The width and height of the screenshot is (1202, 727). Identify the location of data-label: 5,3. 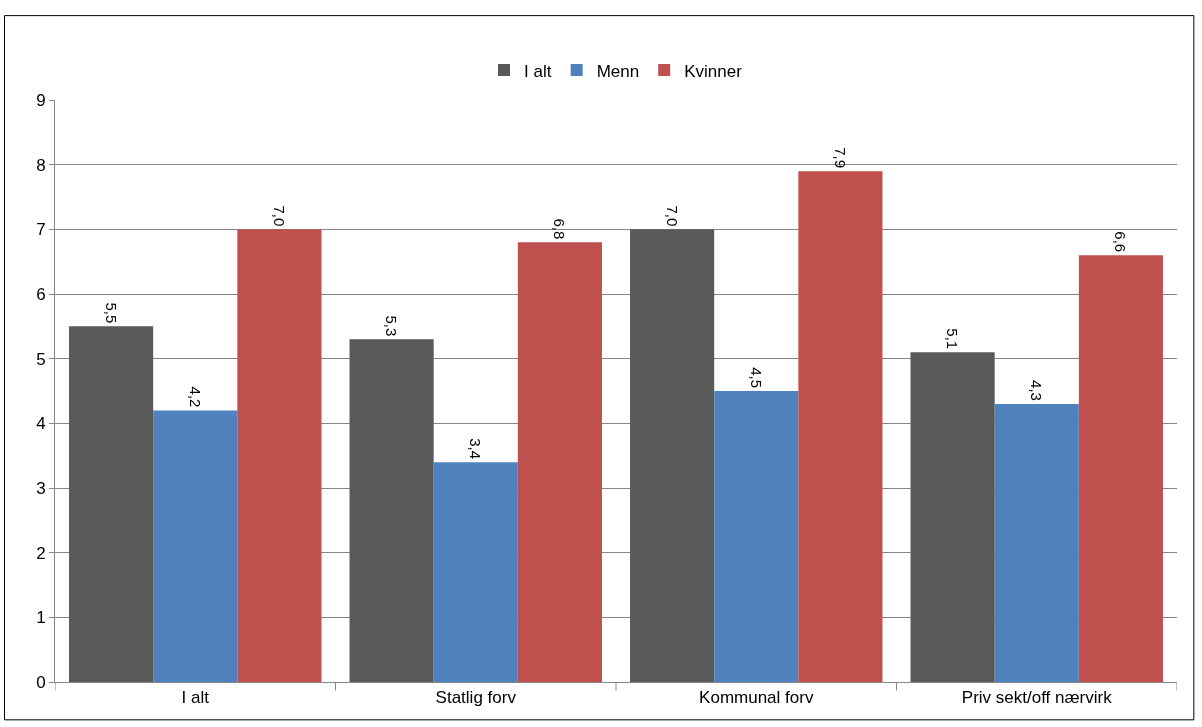
(392, 326).